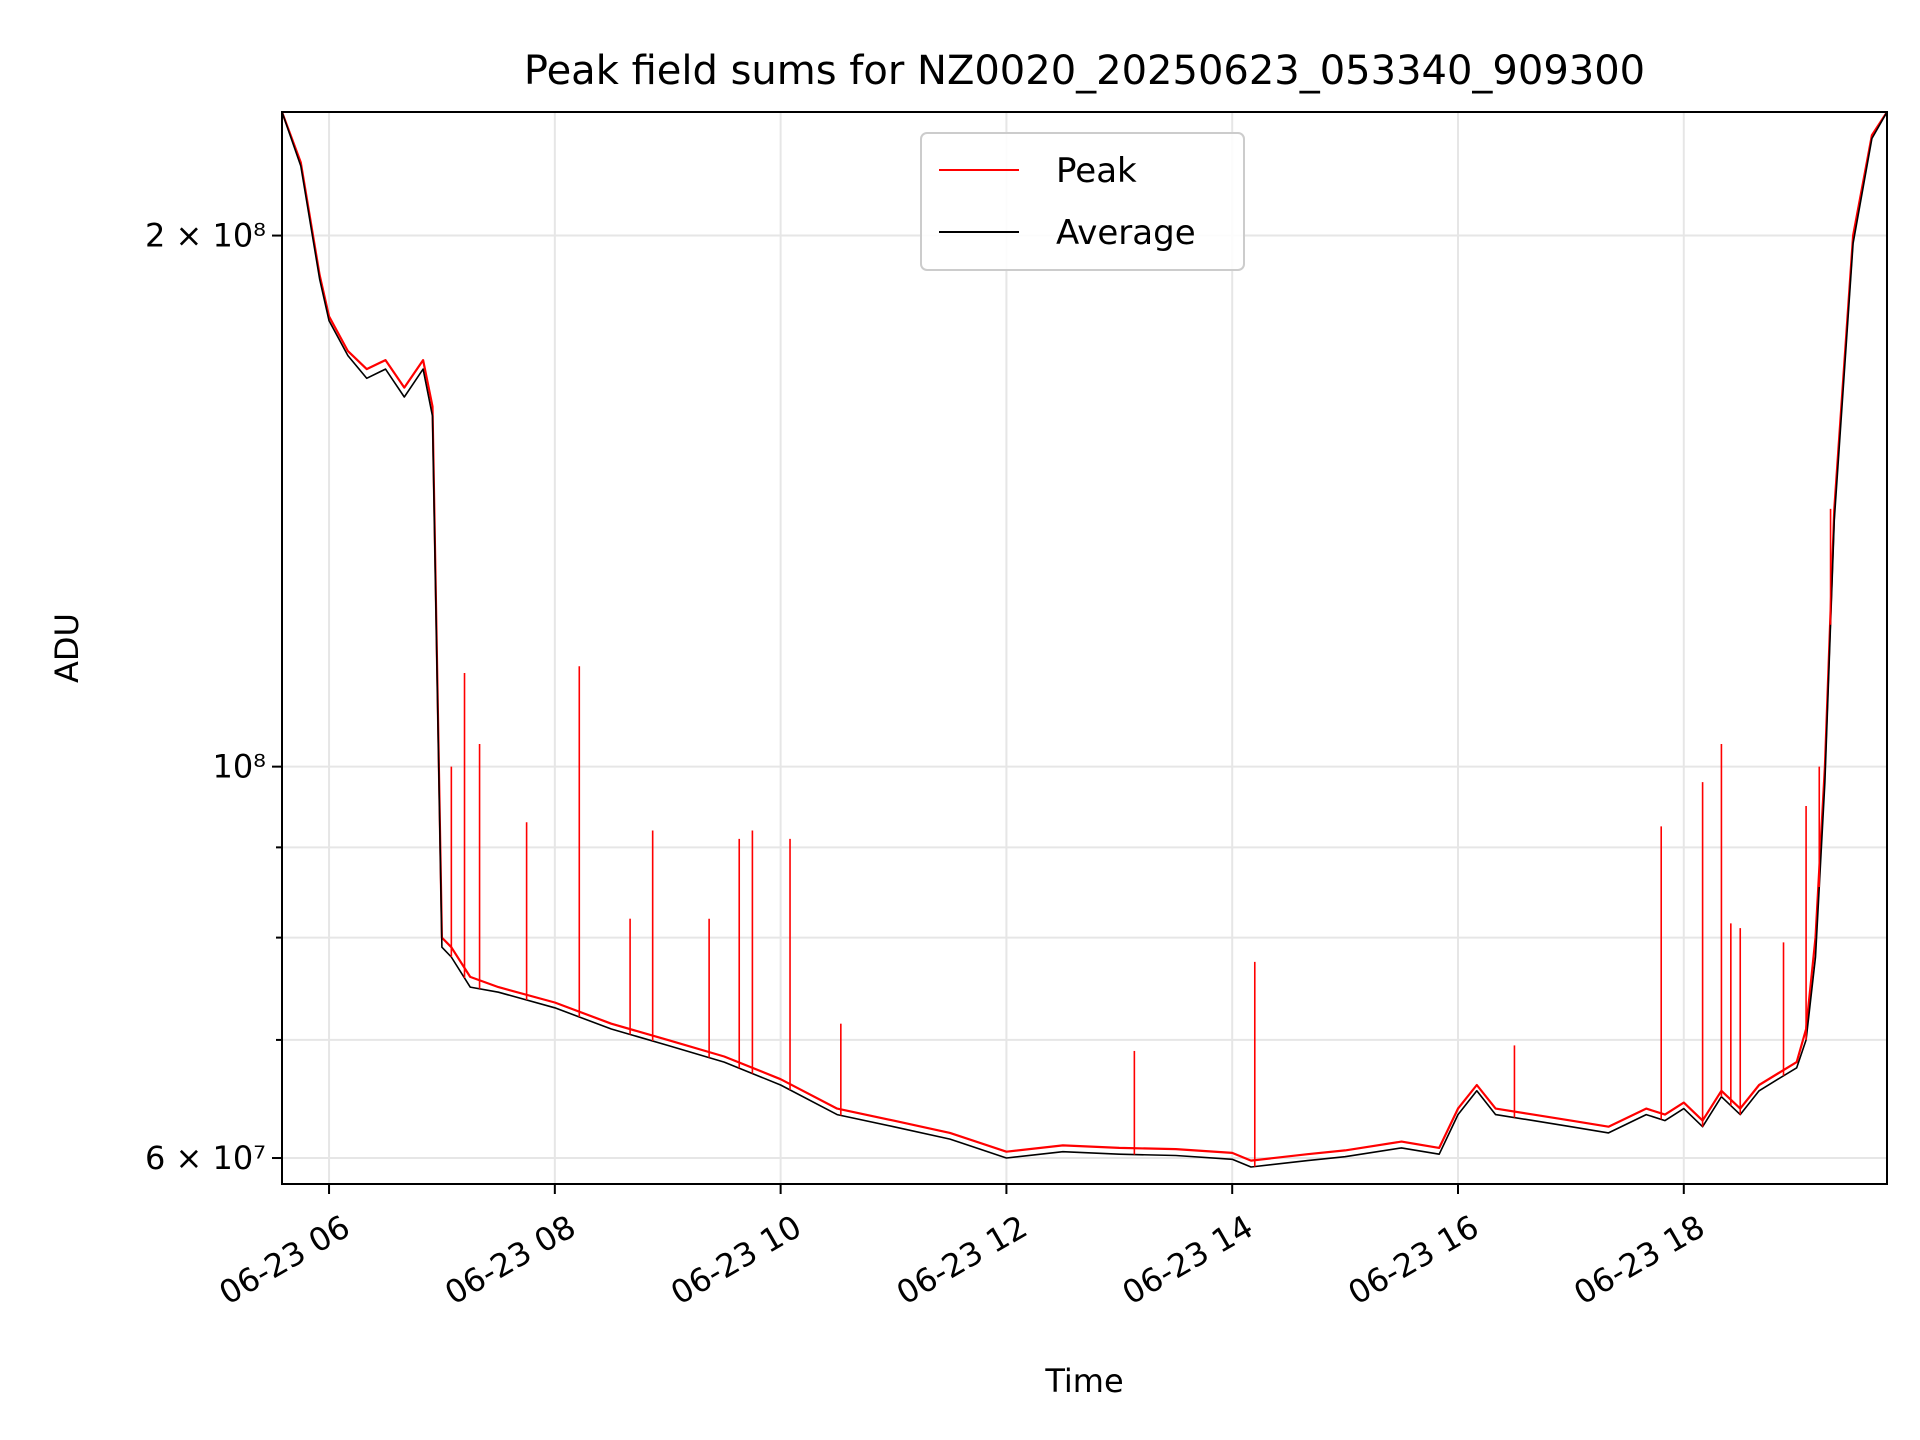 The height and width of the screenshot is (1440, 1920). Describe the element at coordinates (1083, 1381) in the screenshot. I see `x-axis-label: Time` at that location.